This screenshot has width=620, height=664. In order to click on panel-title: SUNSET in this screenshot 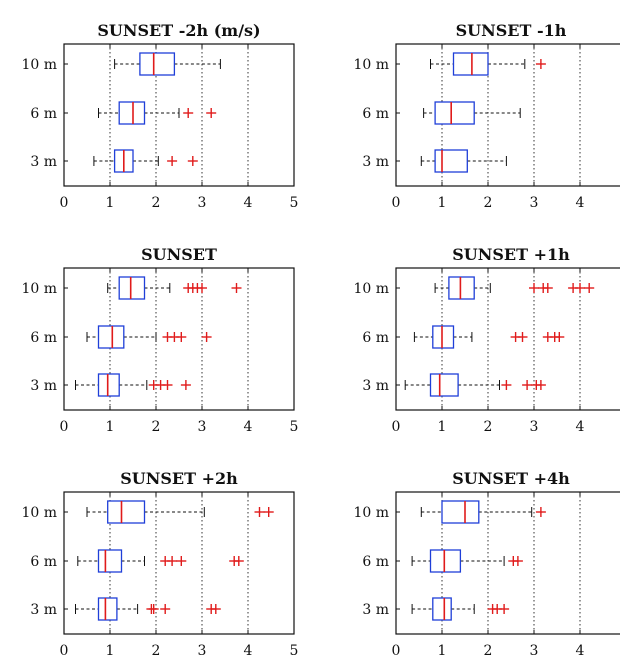, I will do `click(179, 254)`.